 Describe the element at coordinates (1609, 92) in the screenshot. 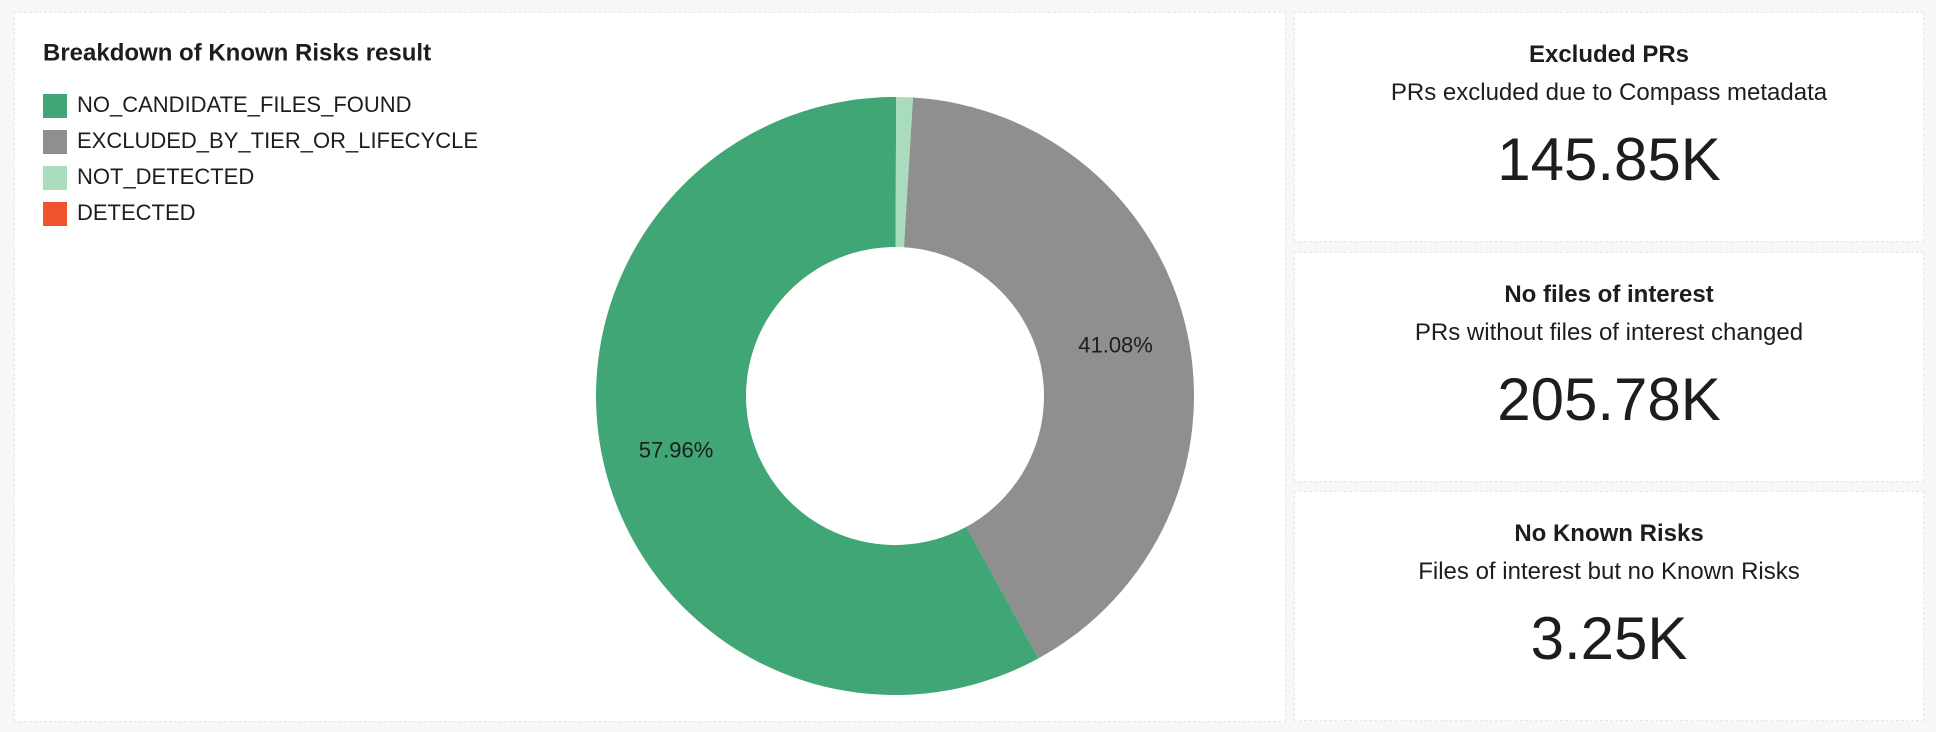

I see `kpi-subtitle: PRs excluded due to Compass metadata` at that location.